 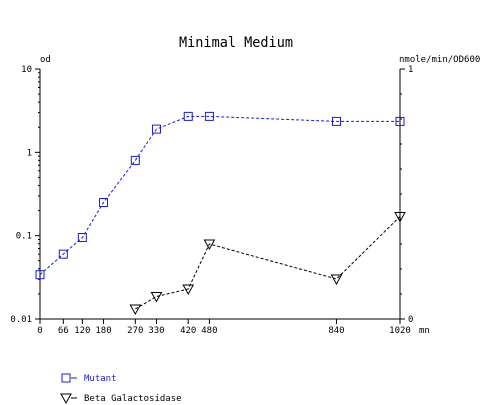 I want to click on legend: Mutant Beta Galactosidase, so click(x=121, y=389).